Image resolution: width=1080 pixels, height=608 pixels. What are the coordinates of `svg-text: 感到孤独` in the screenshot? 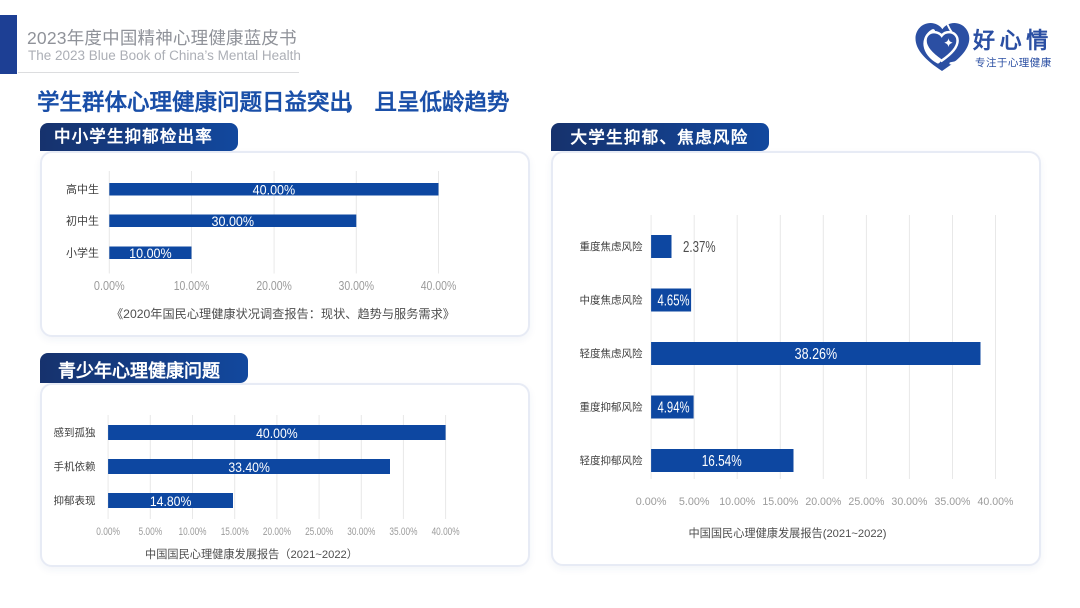 It's located at (75, 432).